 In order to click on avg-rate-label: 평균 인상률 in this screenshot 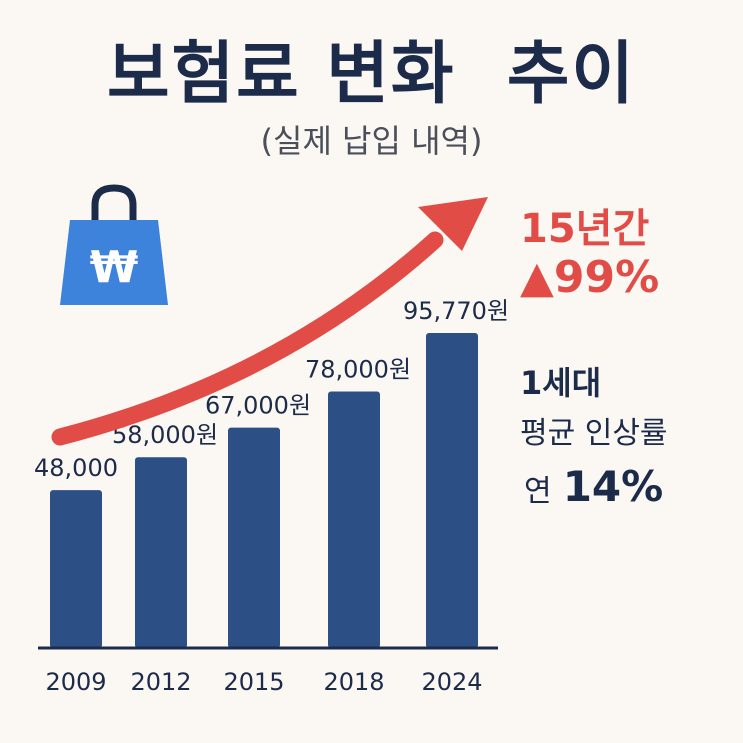, I will do `click(594, 433)`.